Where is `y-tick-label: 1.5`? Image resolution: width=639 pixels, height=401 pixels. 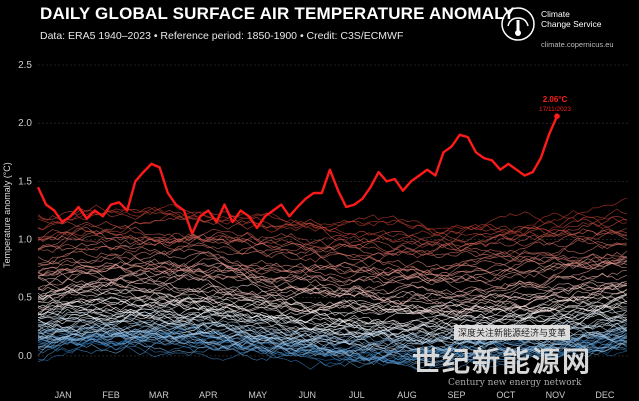 y-tick-label: 1.5 is located at coordinates (25, 181).